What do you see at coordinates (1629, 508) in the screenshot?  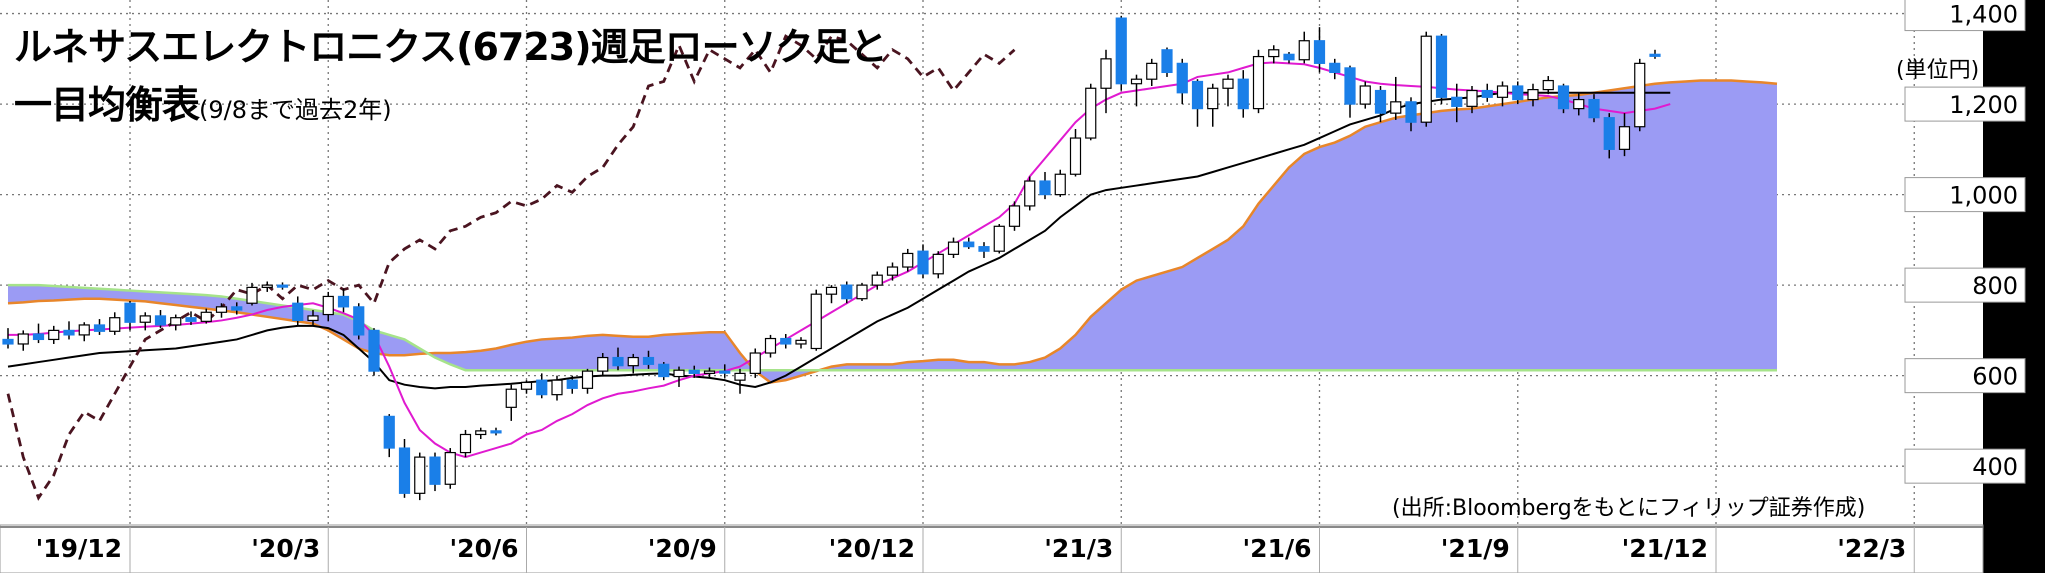 I see `source-note: (出所:Bloombergをもとにフィリップ証券作成)` at bounding box center [1629, 508].